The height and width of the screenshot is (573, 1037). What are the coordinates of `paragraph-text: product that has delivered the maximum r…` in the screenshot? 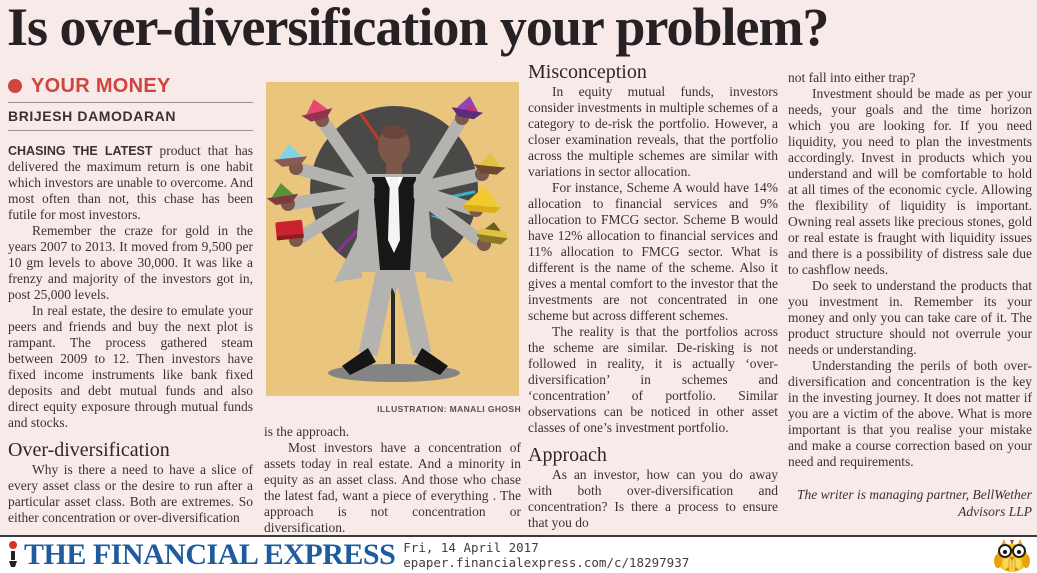 It's located at (130, 182).